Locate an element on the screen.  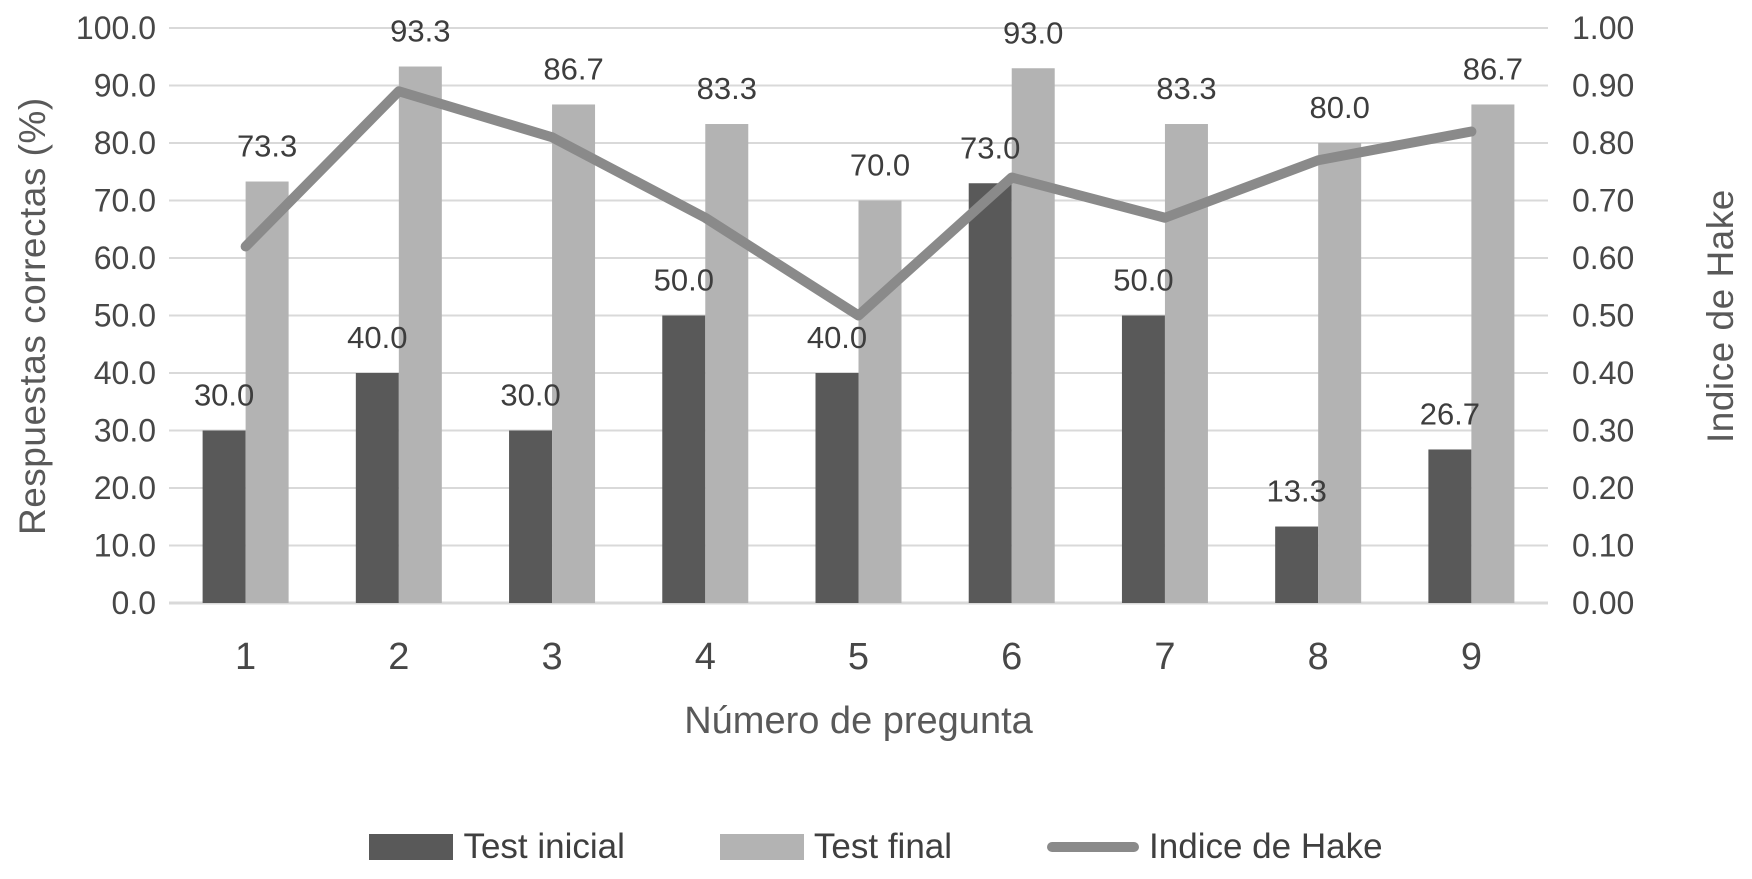
right-axis-title: Indice de Hake is located at coordinates (1720, 316).